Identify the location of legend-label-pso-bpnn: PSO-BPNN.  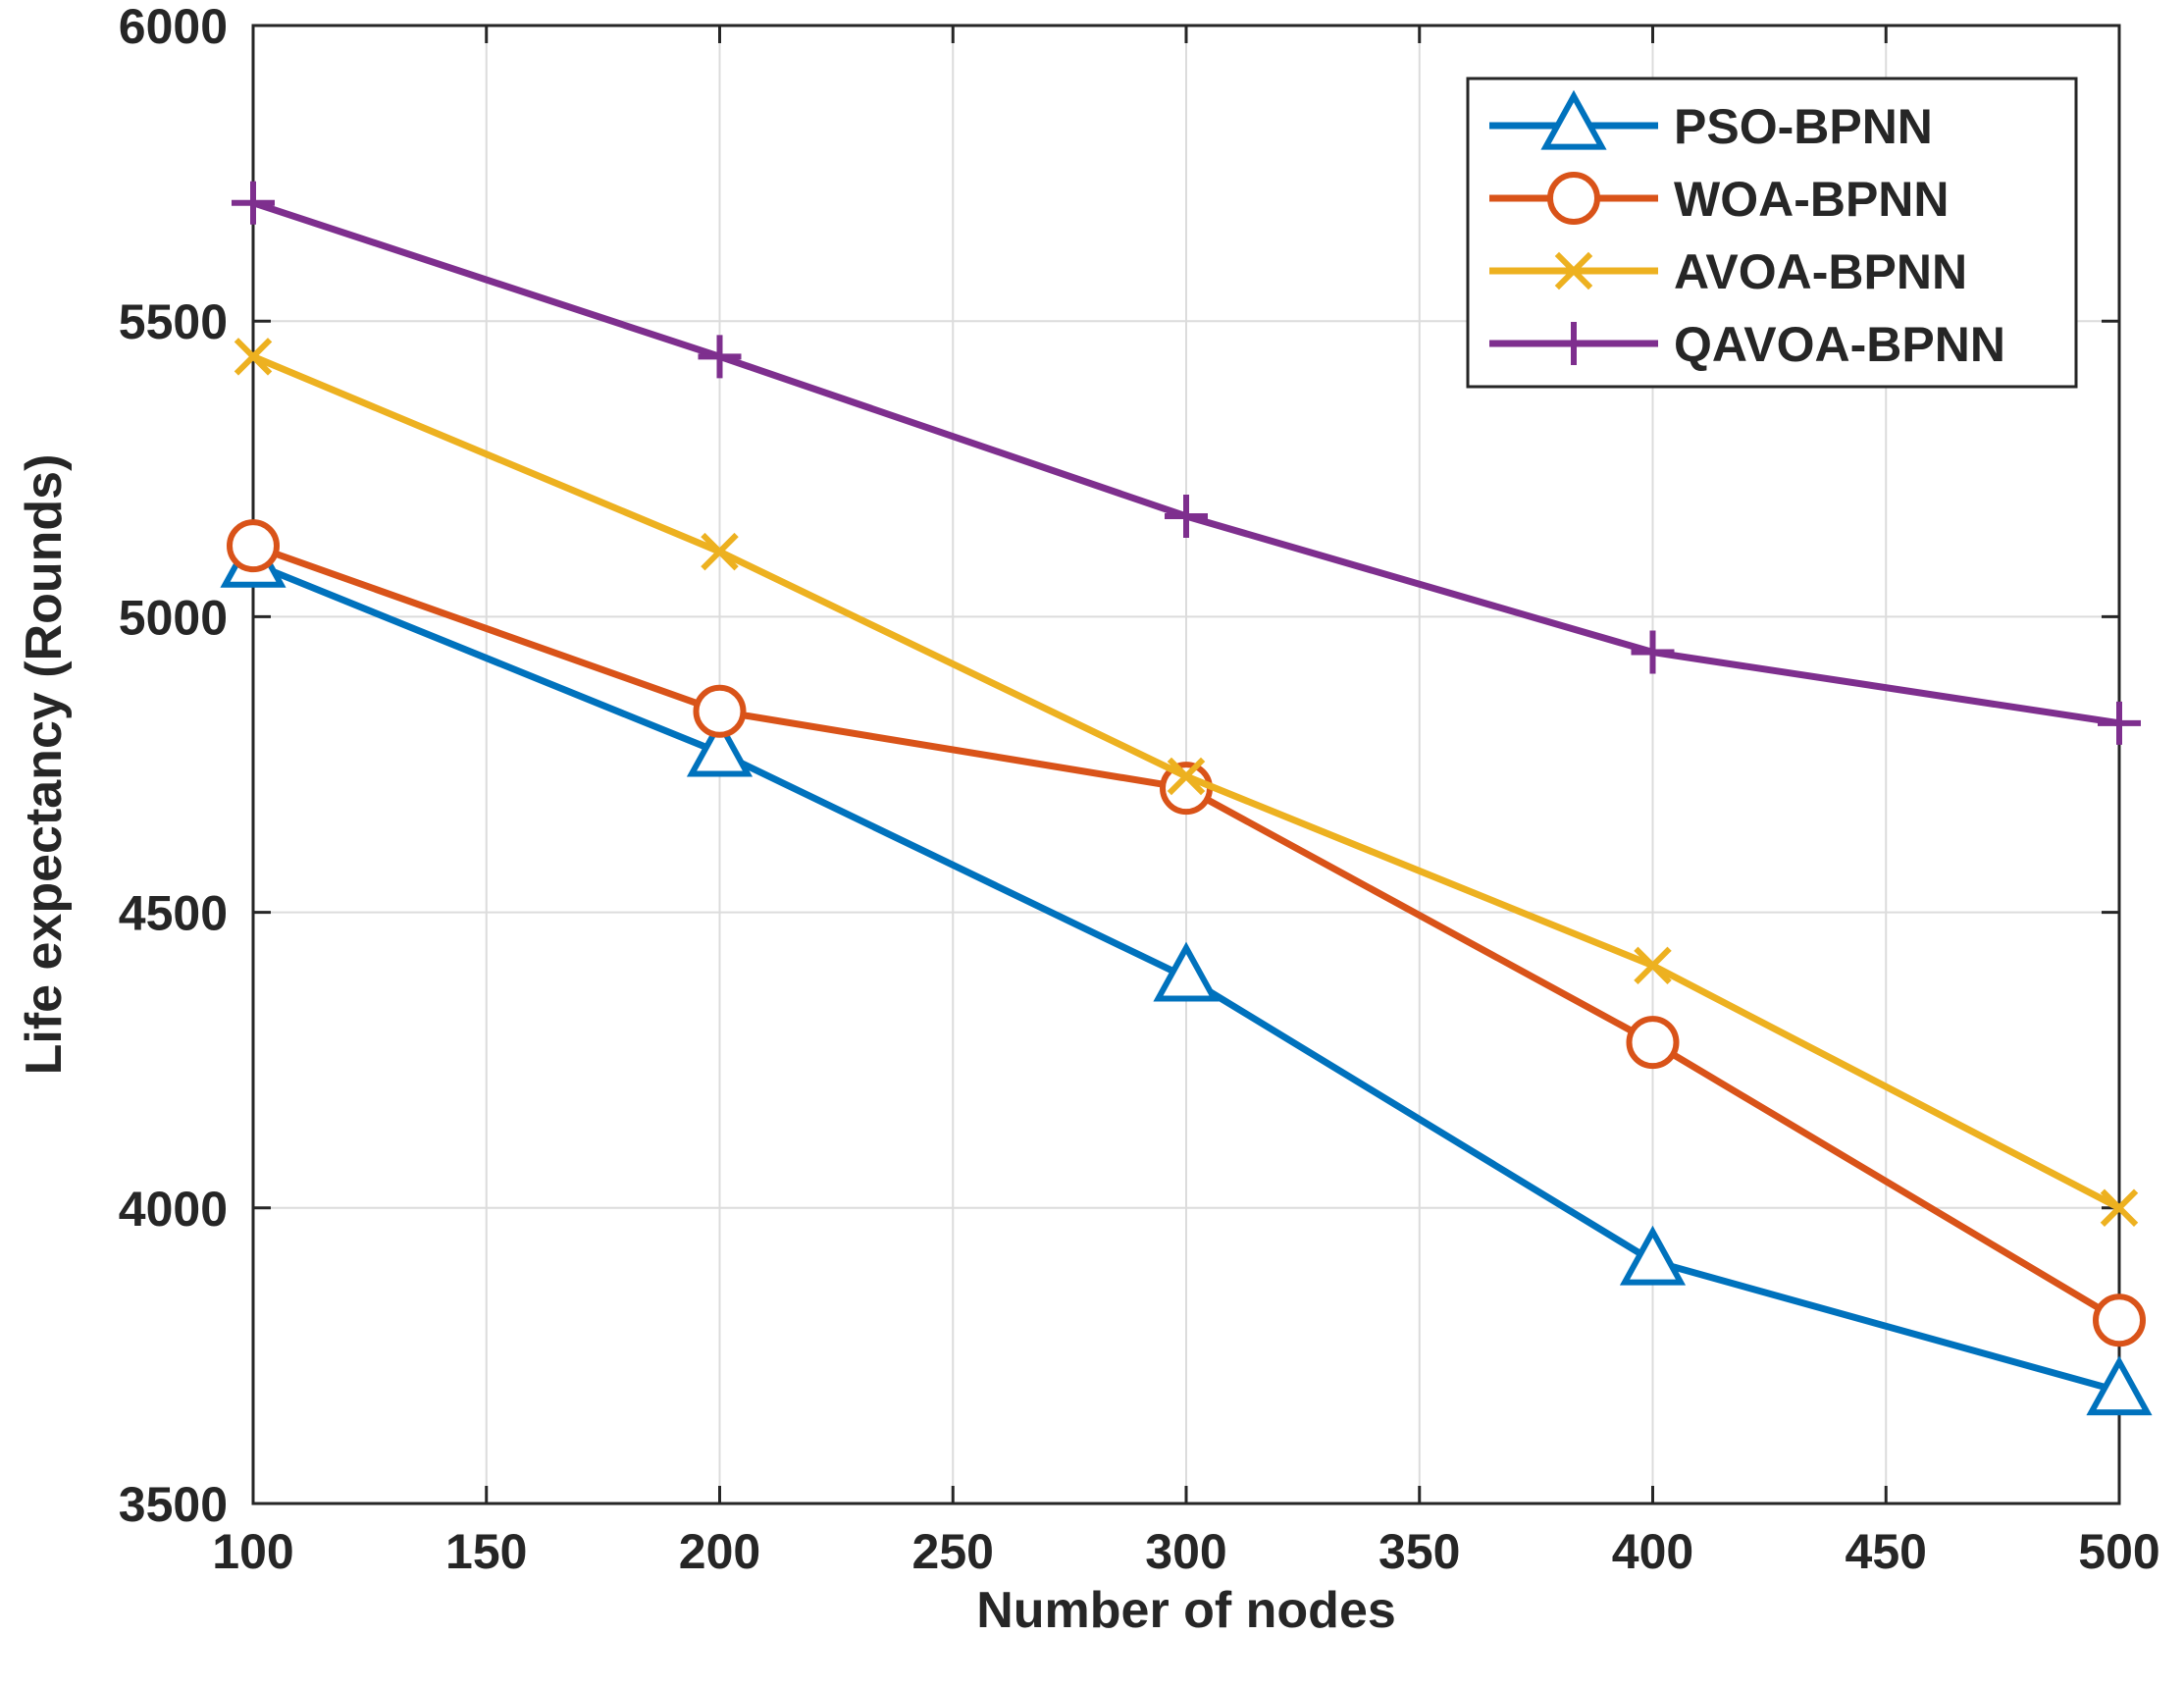
(1803, 127).